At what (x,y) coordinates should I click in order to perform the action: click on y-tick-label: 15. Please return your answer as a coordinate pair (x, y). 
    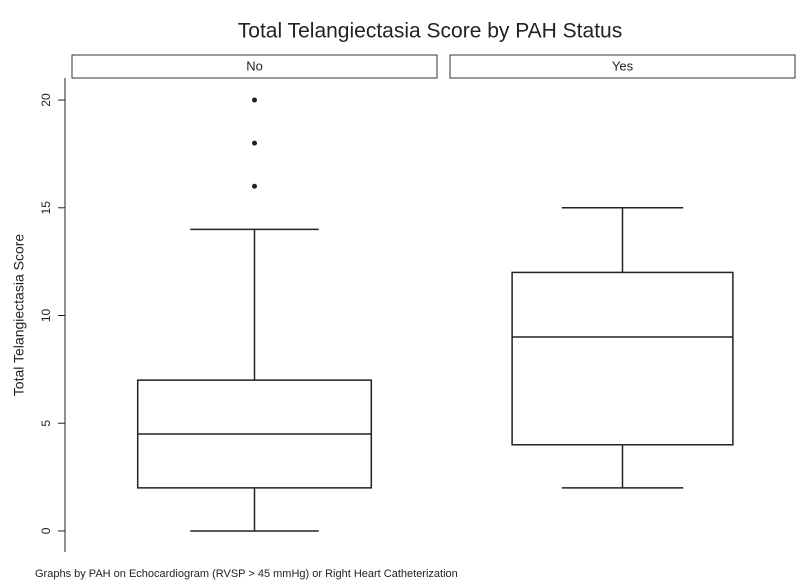
    Looking at the image, I should click on (46, 208).